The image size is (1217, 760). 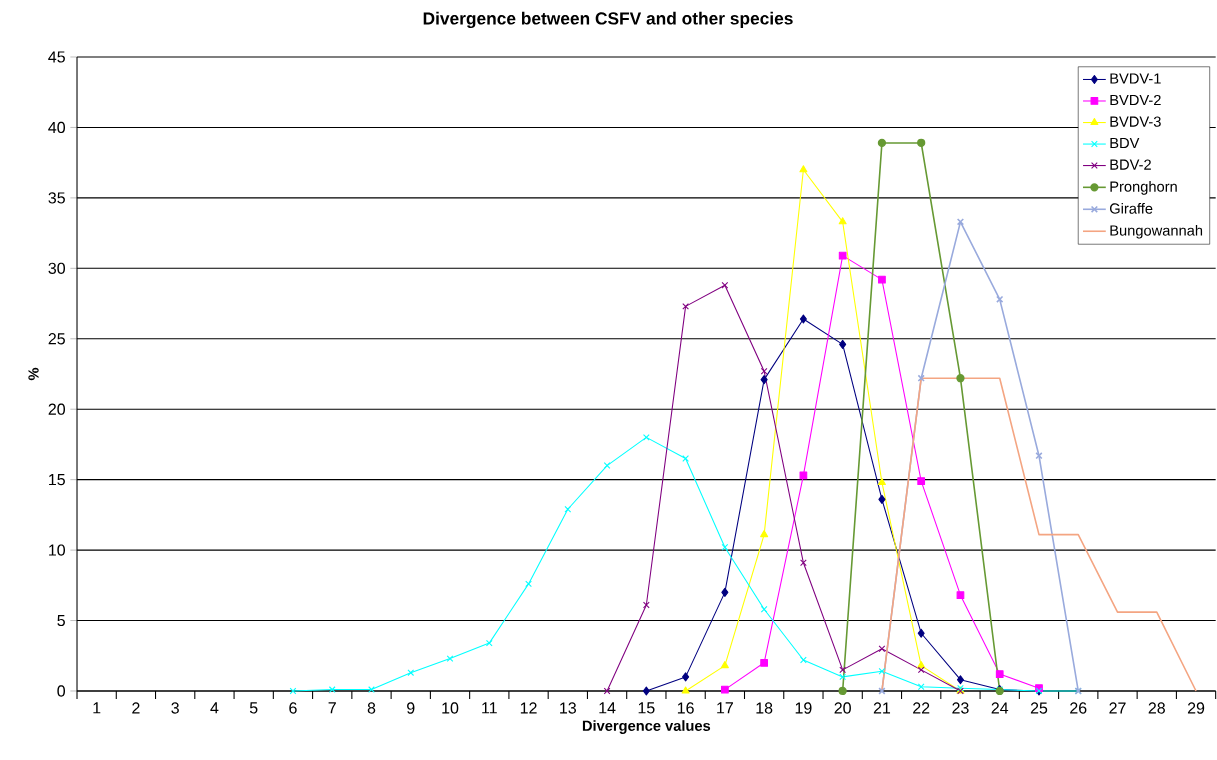 What do you see at coordinates (646, 727) in the screenshot?
I see `x-axis-title: Divergence values` at bounding box center [646, 727].